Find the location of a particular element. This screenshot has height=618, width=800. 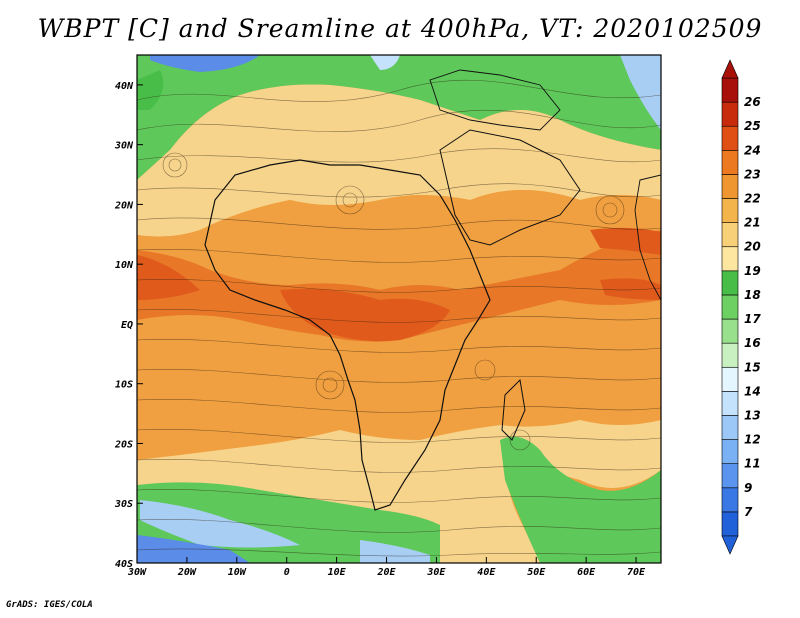

x-tick-label: 0 is located at coordinates (287, 572).